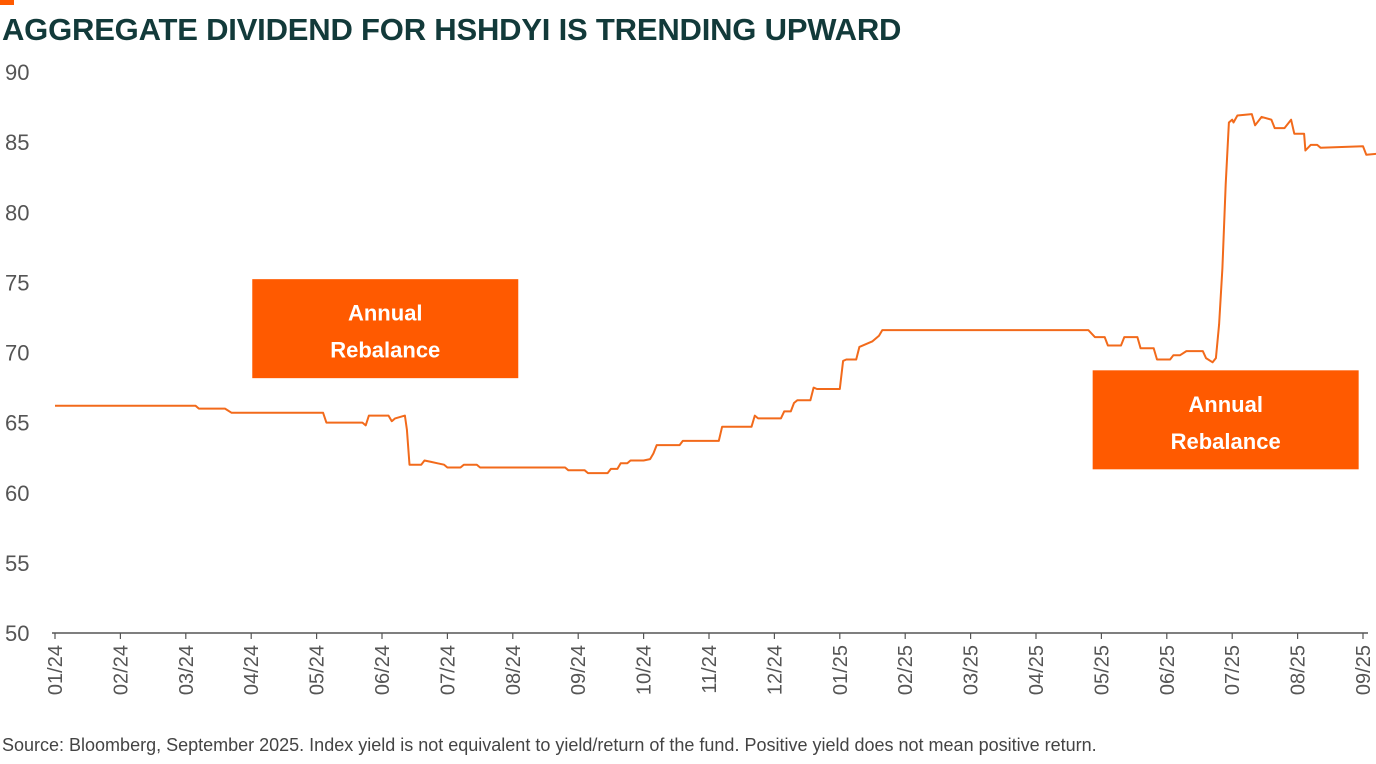 This screenshot has width=1376, height=764. What do you see at coordinates (252, 670) in the screenshot?
I see `x-tick-label: 04/24` at bounding box center [252, 670].